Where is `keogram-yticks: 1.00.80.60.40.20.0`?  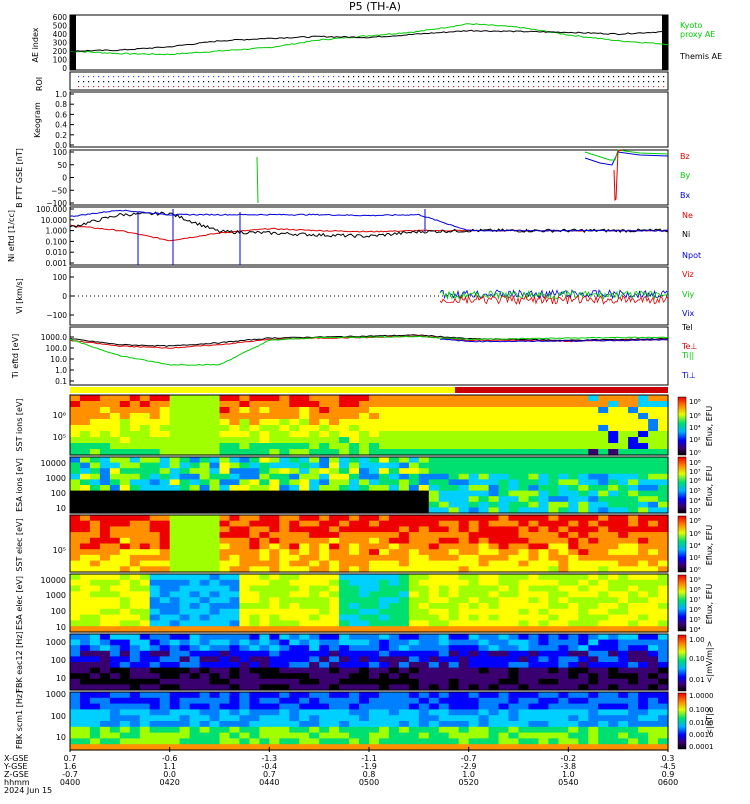 keogram-yticks: 1.00.80.60.40.20.0 is located at coordinates (64, 120).